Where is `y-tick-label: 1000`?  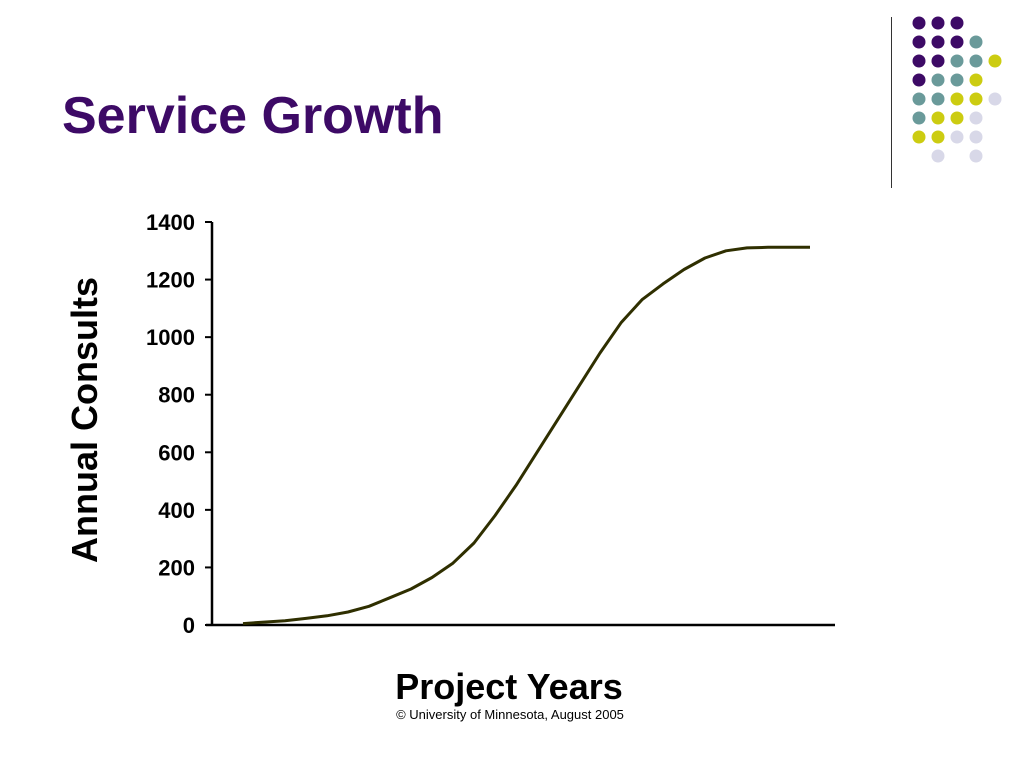
y-tick-label: 1000 is located at coordinates (170, 337).